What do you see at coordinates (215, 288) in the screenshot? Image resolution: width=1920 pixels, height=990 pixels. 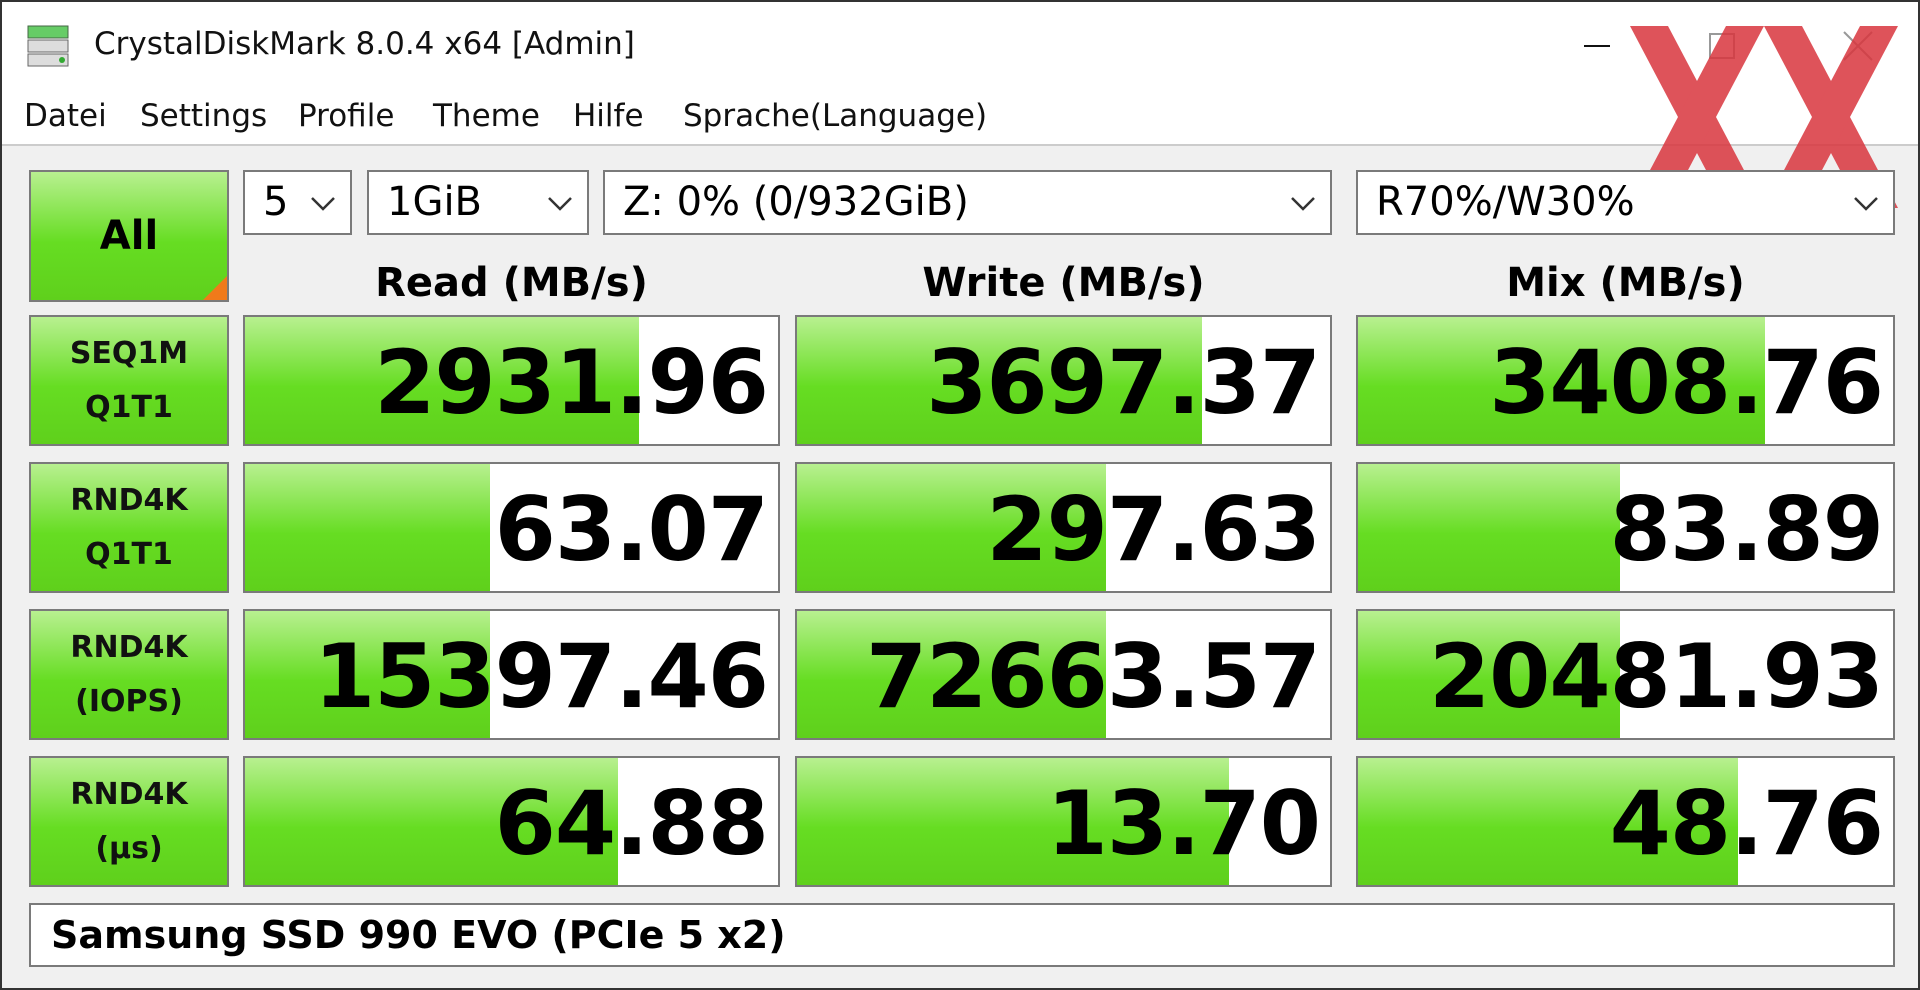 I see `corner-marker` at bounding box center [215, 288].